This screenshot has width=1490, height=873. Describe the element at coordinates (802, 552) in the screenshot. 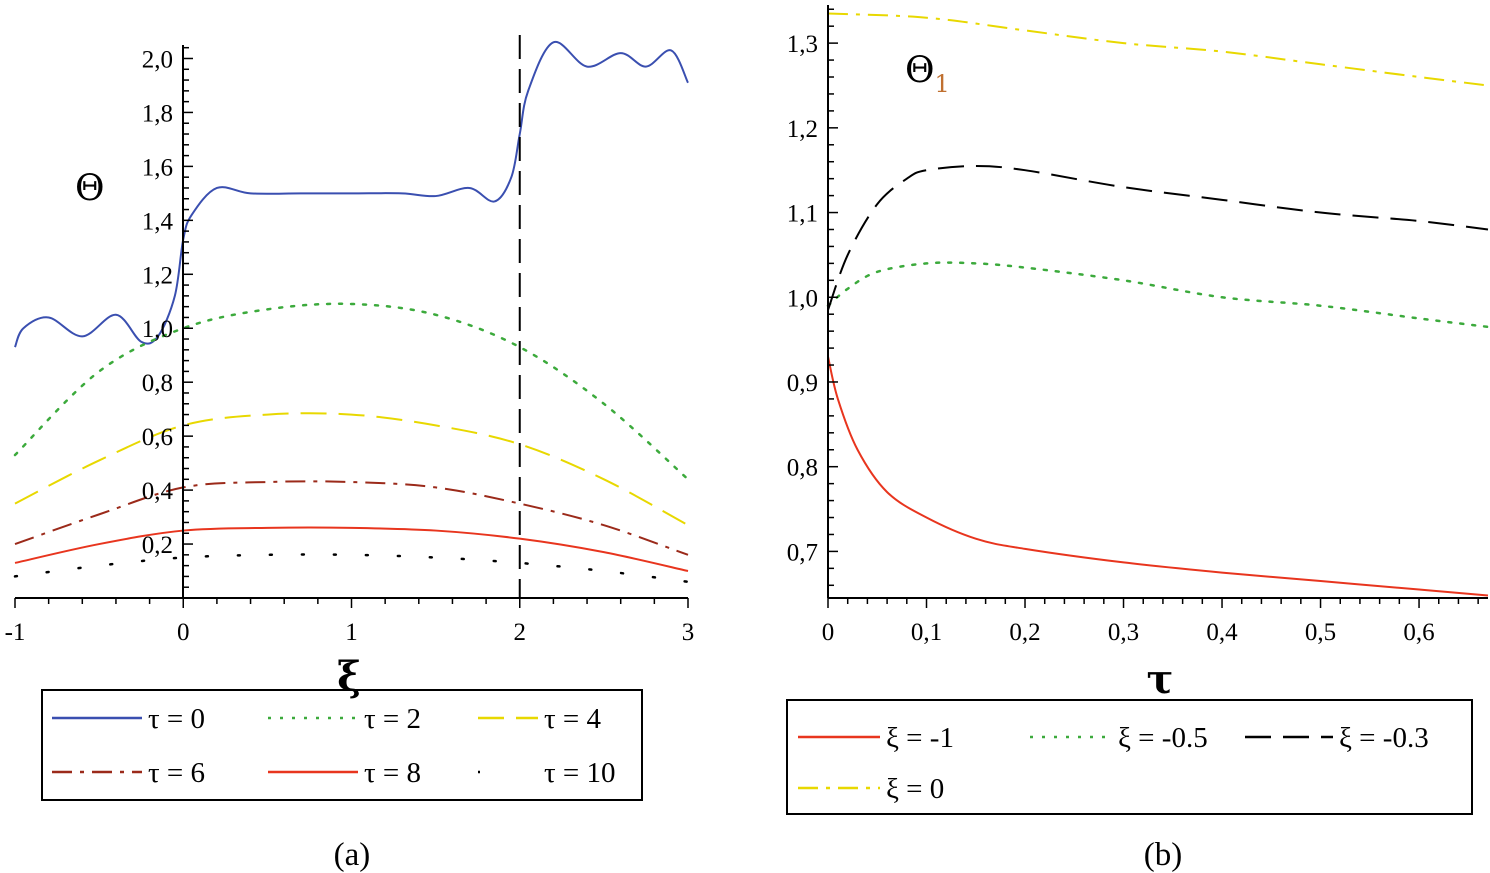

I see `y-tick-label: 0,7` at that location.